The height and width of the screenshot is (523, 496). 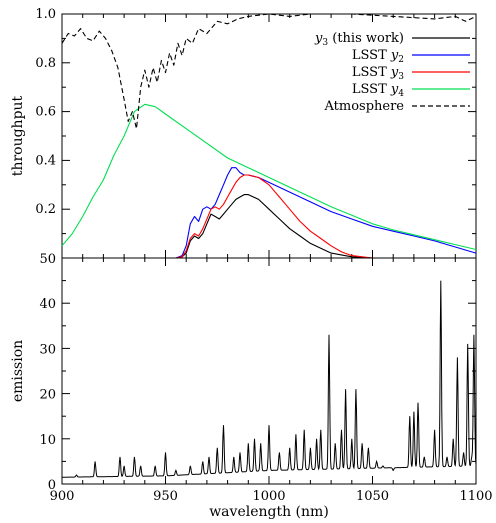 I want to click on series-lsst-y2, so click(x=269, y=213).